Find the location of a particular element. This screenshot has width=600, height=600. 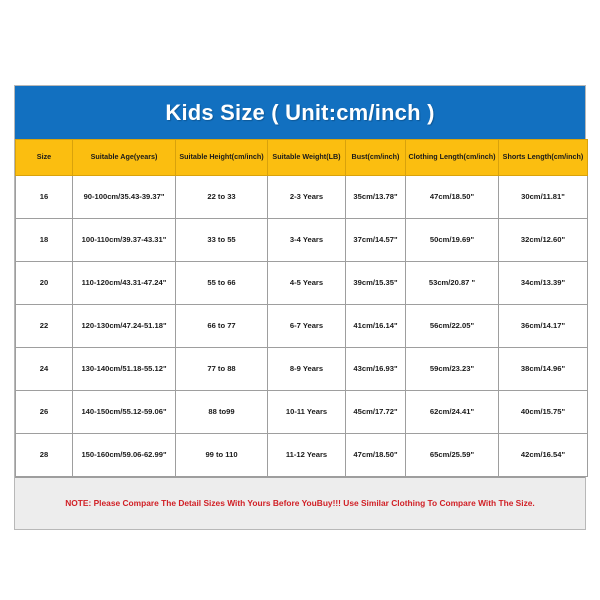

cell-size: 20 is located at coordinates (44, 283).